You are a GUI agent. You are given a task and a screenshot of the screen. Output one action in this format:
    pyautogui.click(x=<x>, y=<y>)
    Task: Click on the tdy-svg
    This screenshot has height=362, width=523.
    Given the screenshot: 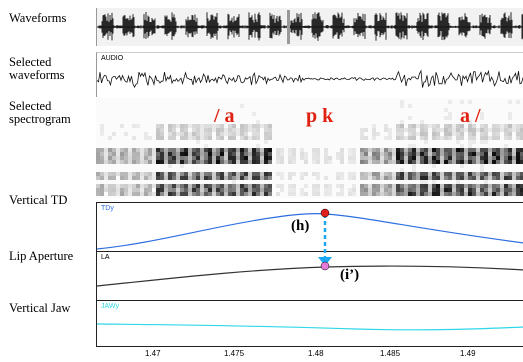 What is the action you would take?
    pyautogui.click(x=309, y=231)
    